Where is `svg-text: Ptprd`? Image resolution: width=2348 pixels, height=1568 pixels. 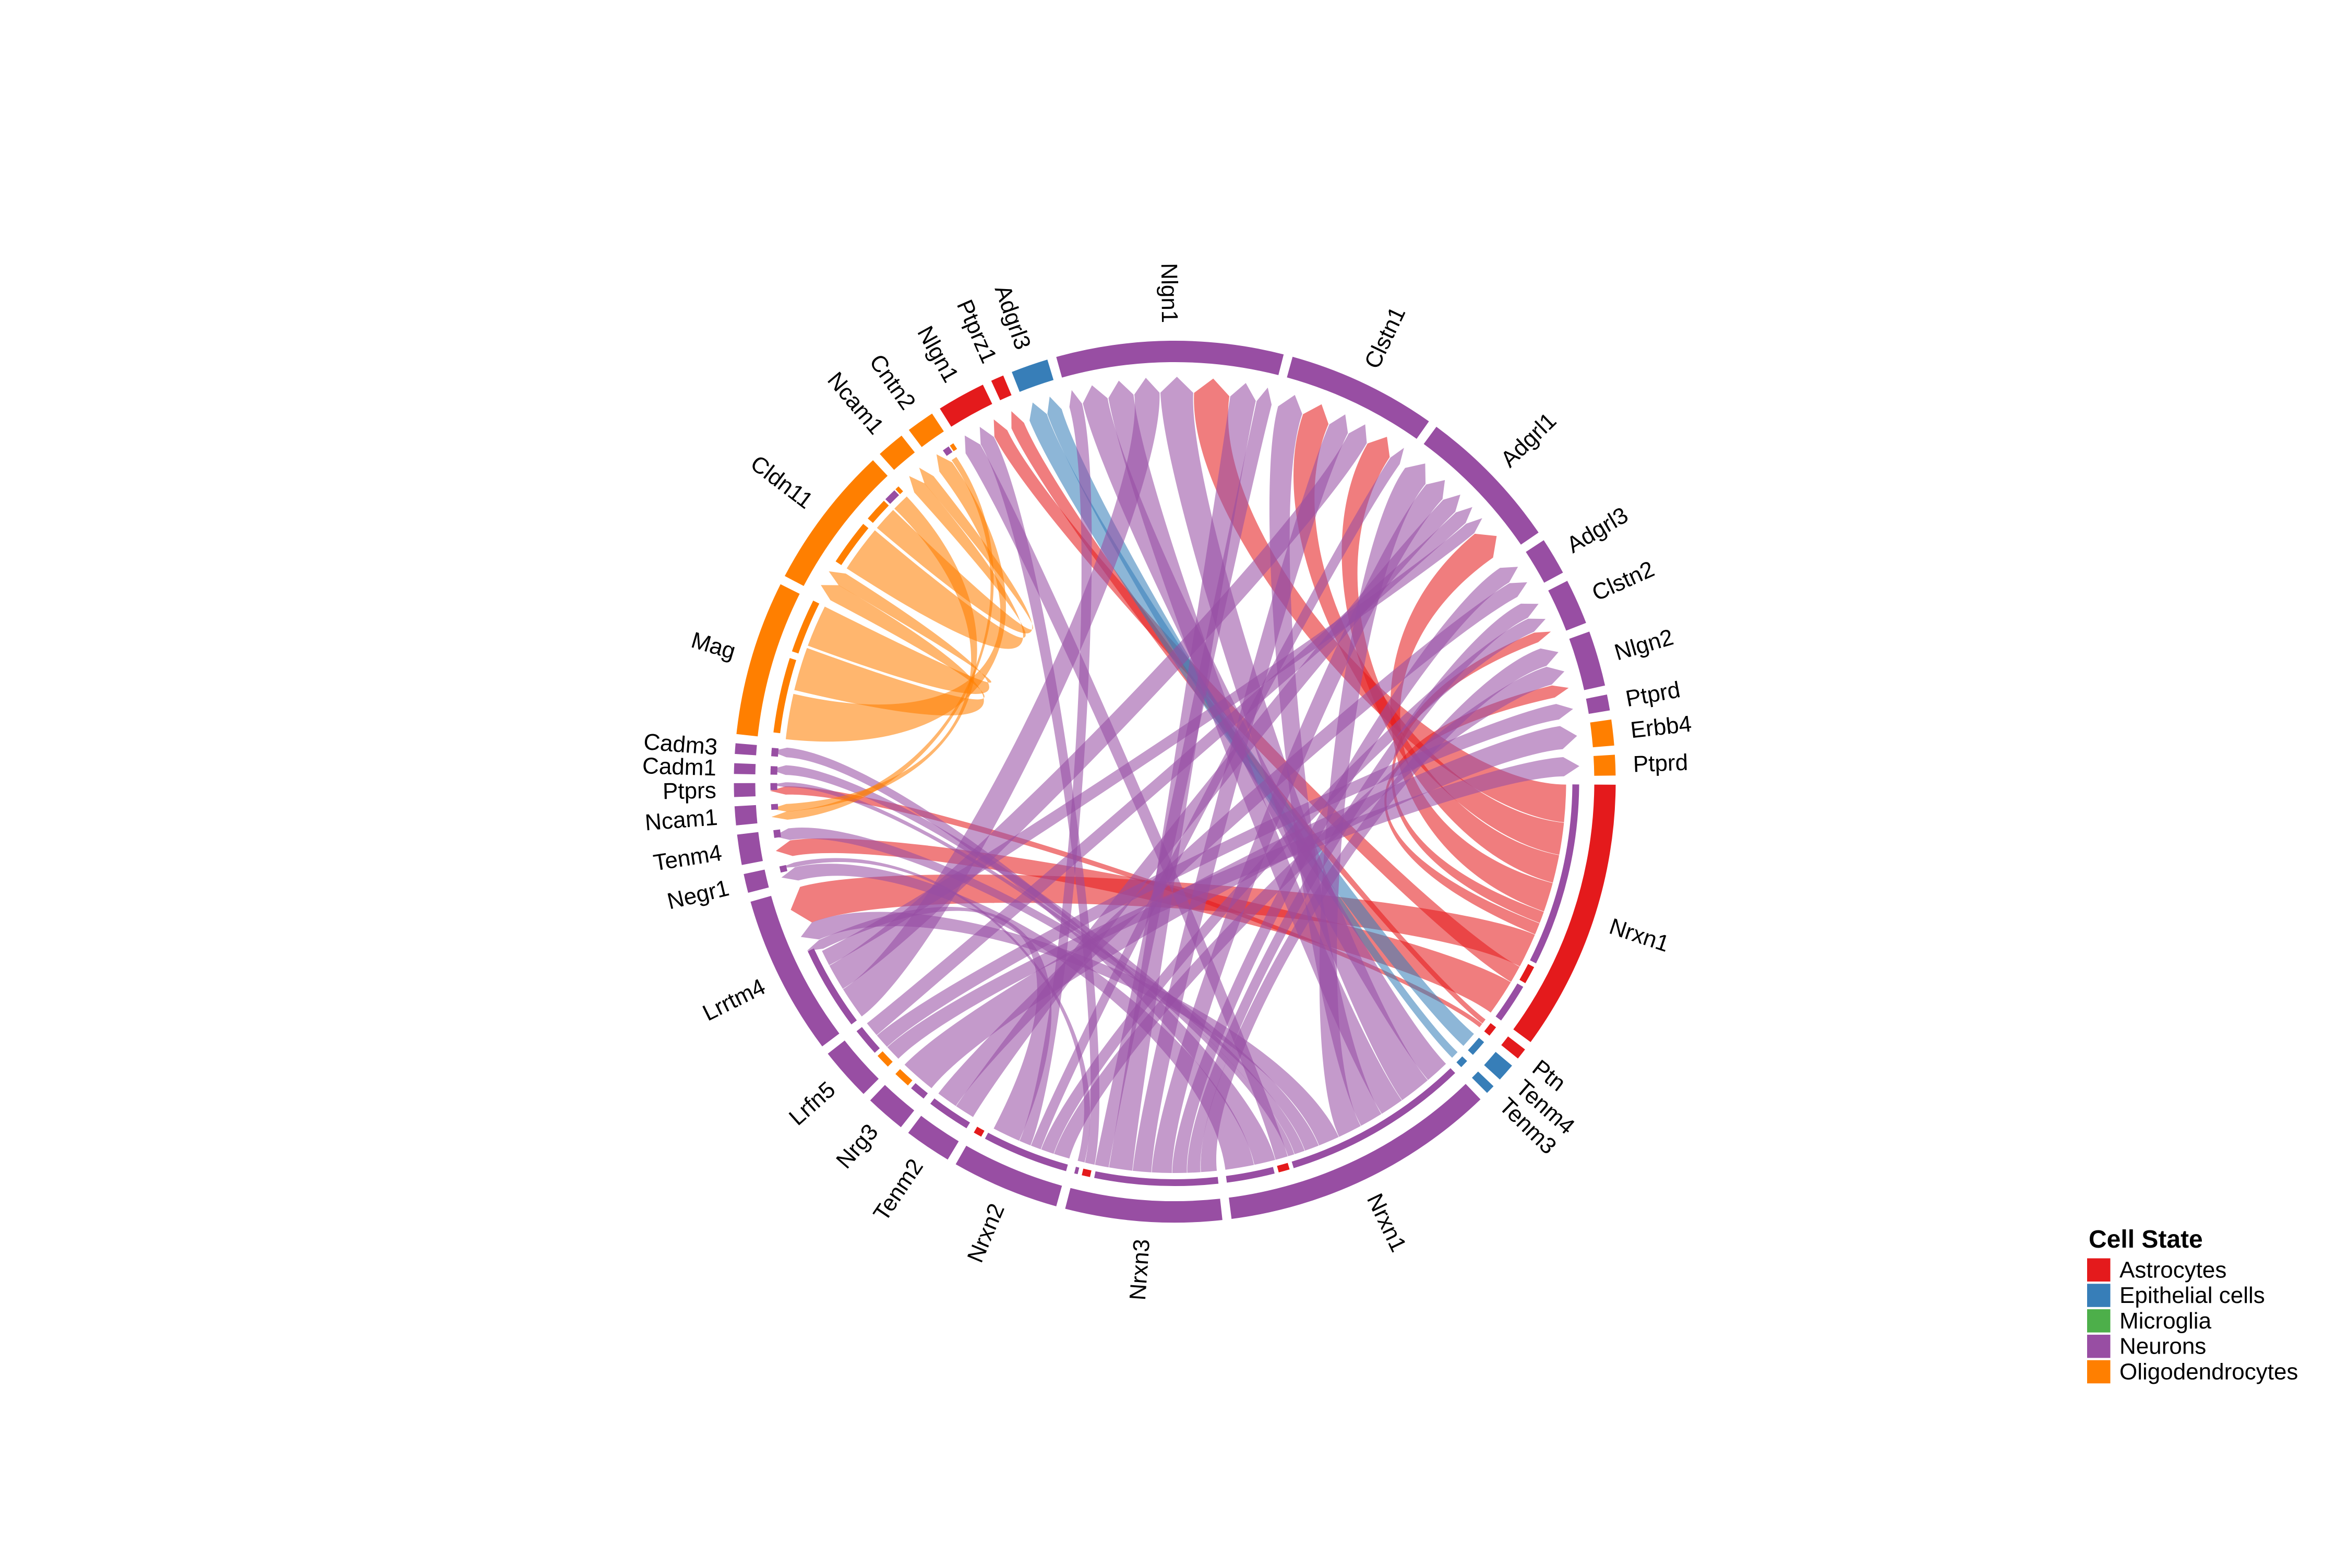
svg-text: Ptprd is located at coordinates (1660, 764).